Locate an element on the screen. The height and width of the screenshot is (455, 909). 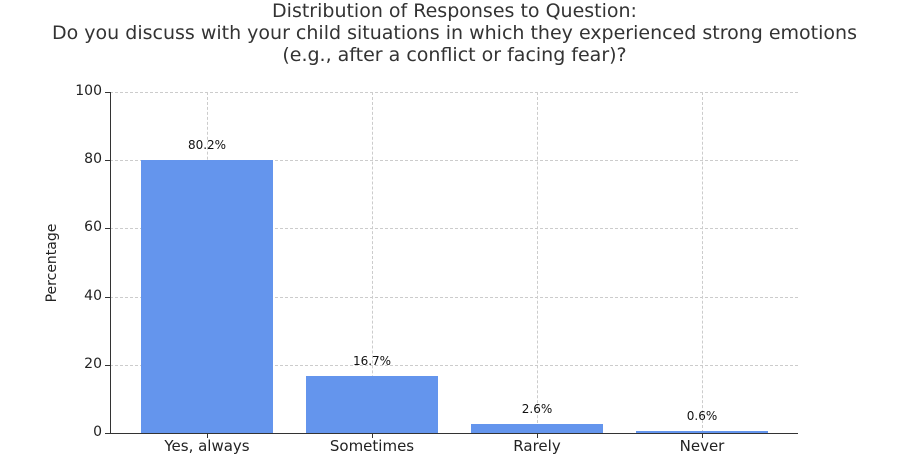
y-tick-label: 40 is located at coordinates (93, 295).